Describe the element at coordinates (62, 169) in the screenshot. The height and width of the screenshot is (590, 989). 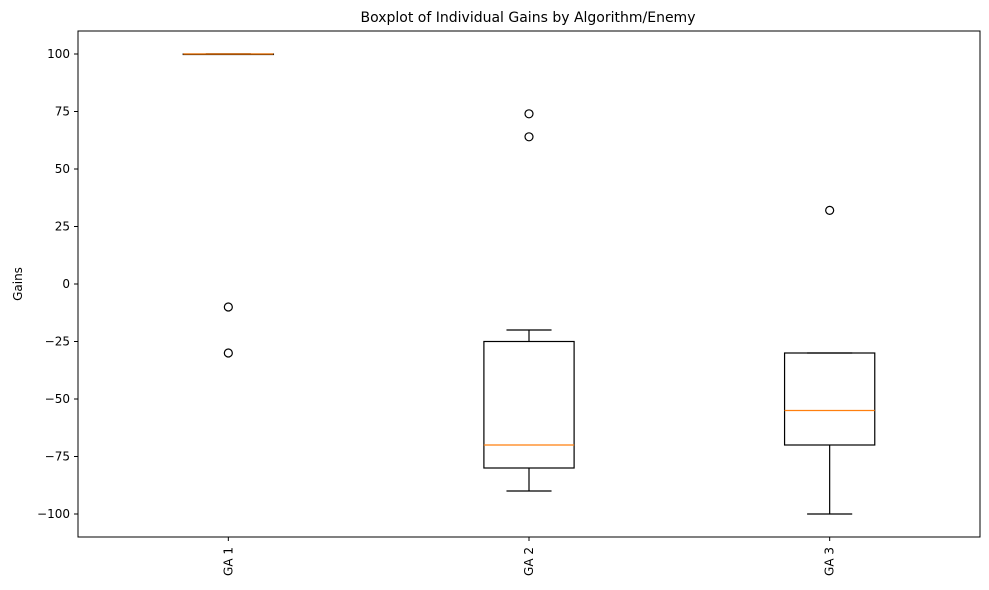
I see `y-tick-label: 50` at that location.